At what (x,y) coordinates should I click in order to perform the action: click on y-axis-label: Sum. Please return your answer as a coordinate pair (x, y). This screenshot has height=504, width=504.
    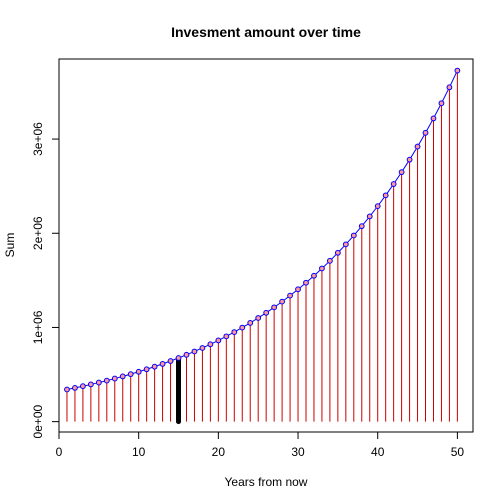
    Looking at the image, I should click on (10, 245).